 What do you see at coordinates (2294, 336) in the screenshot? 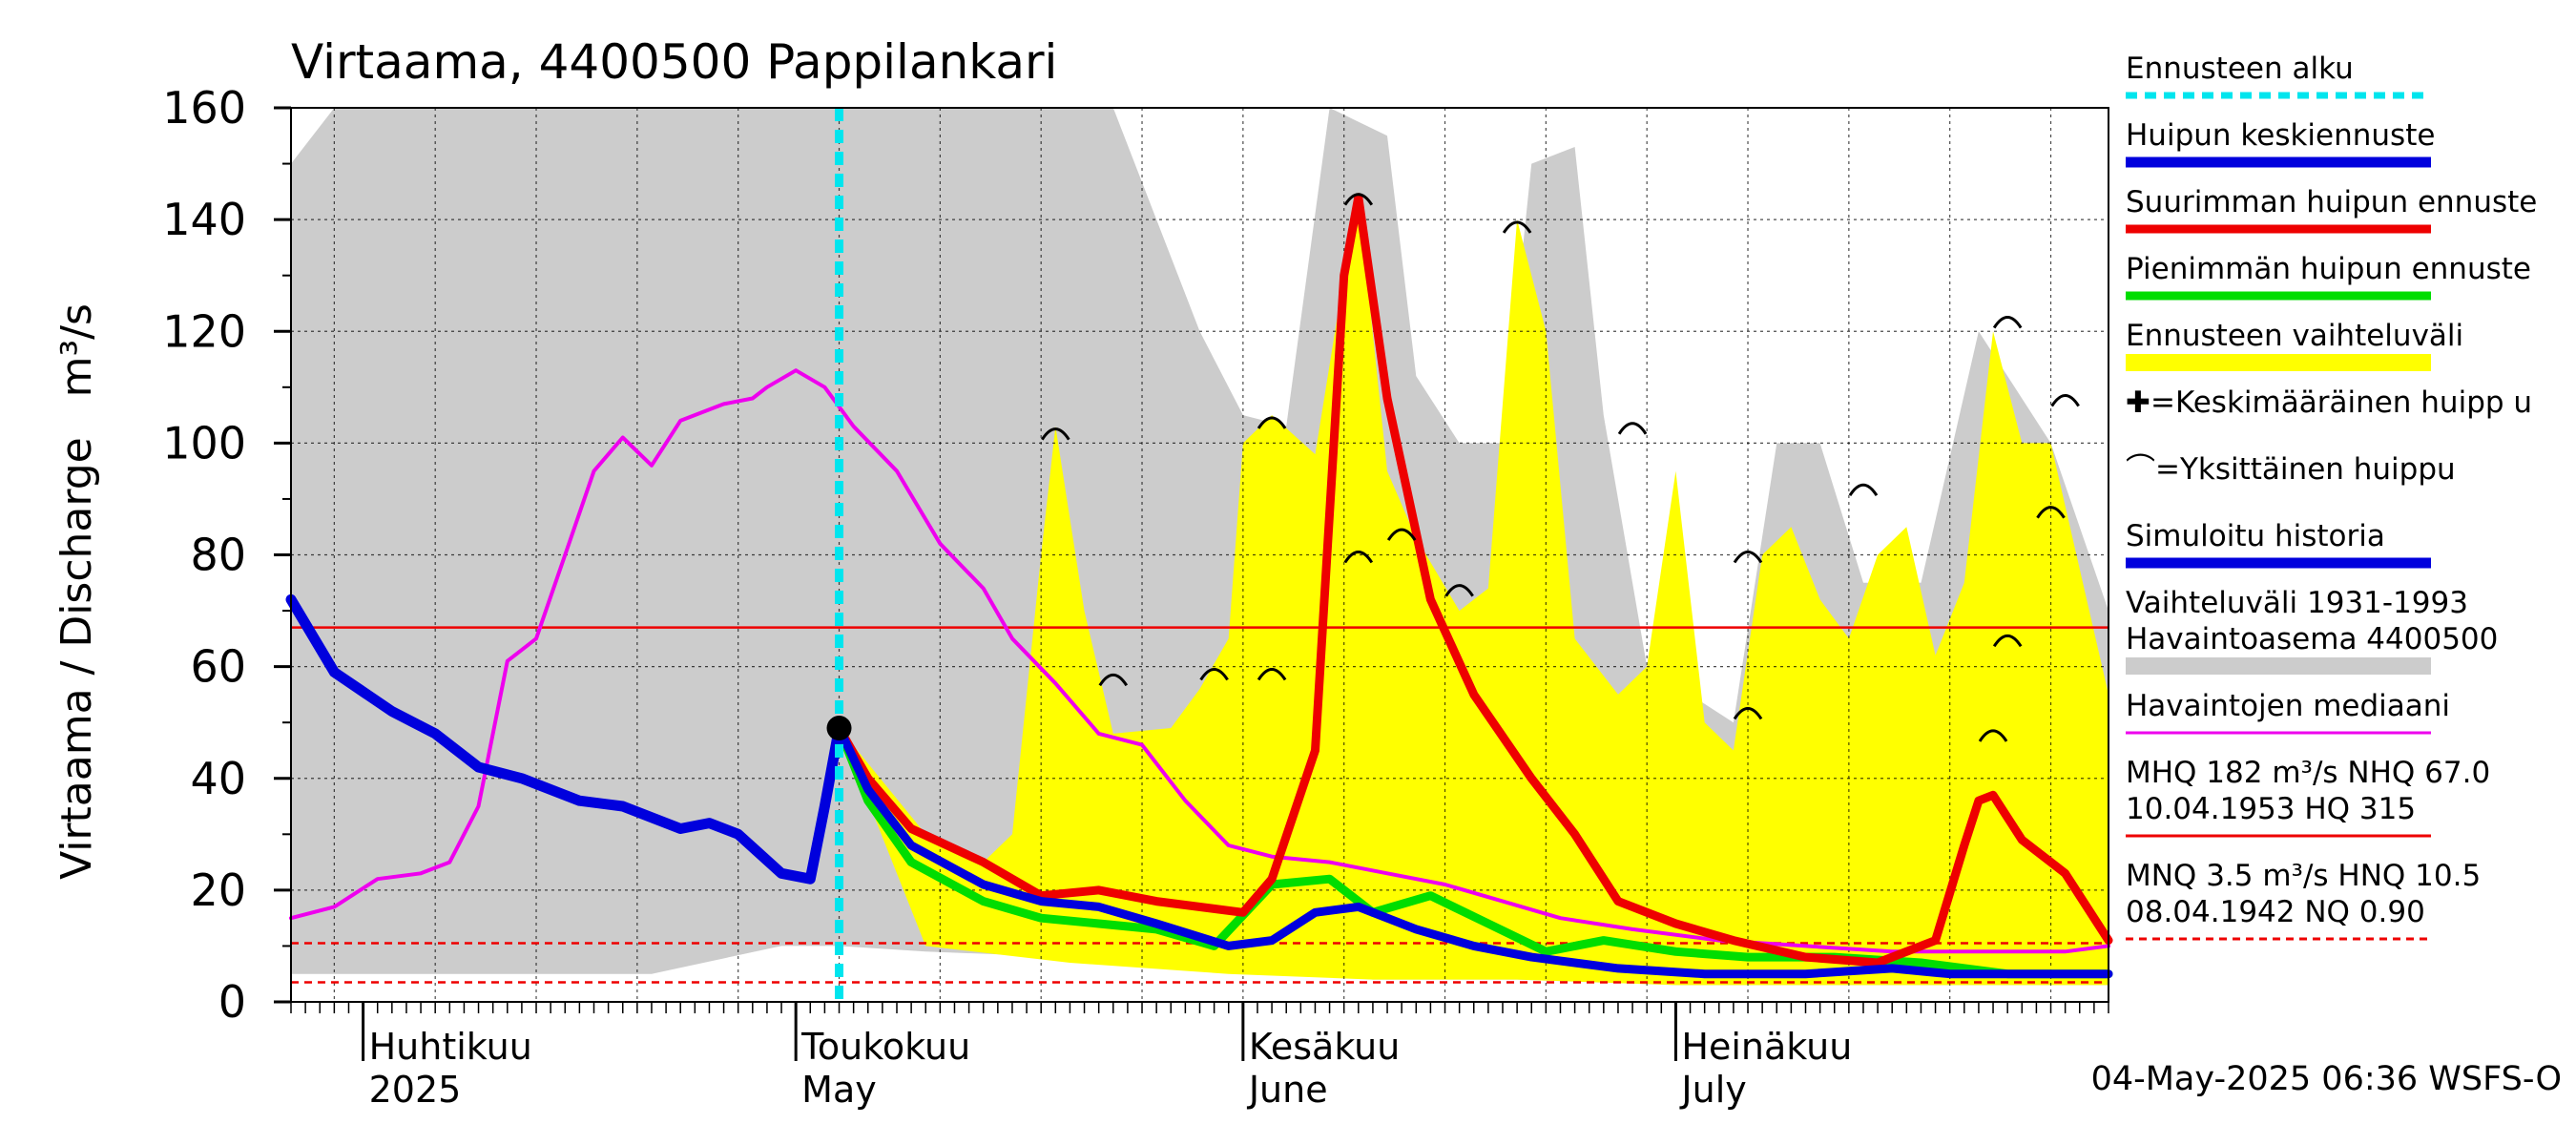
I see `legend-label: Ennusteen vaihteluväli` at bounding box center [2294, 336].